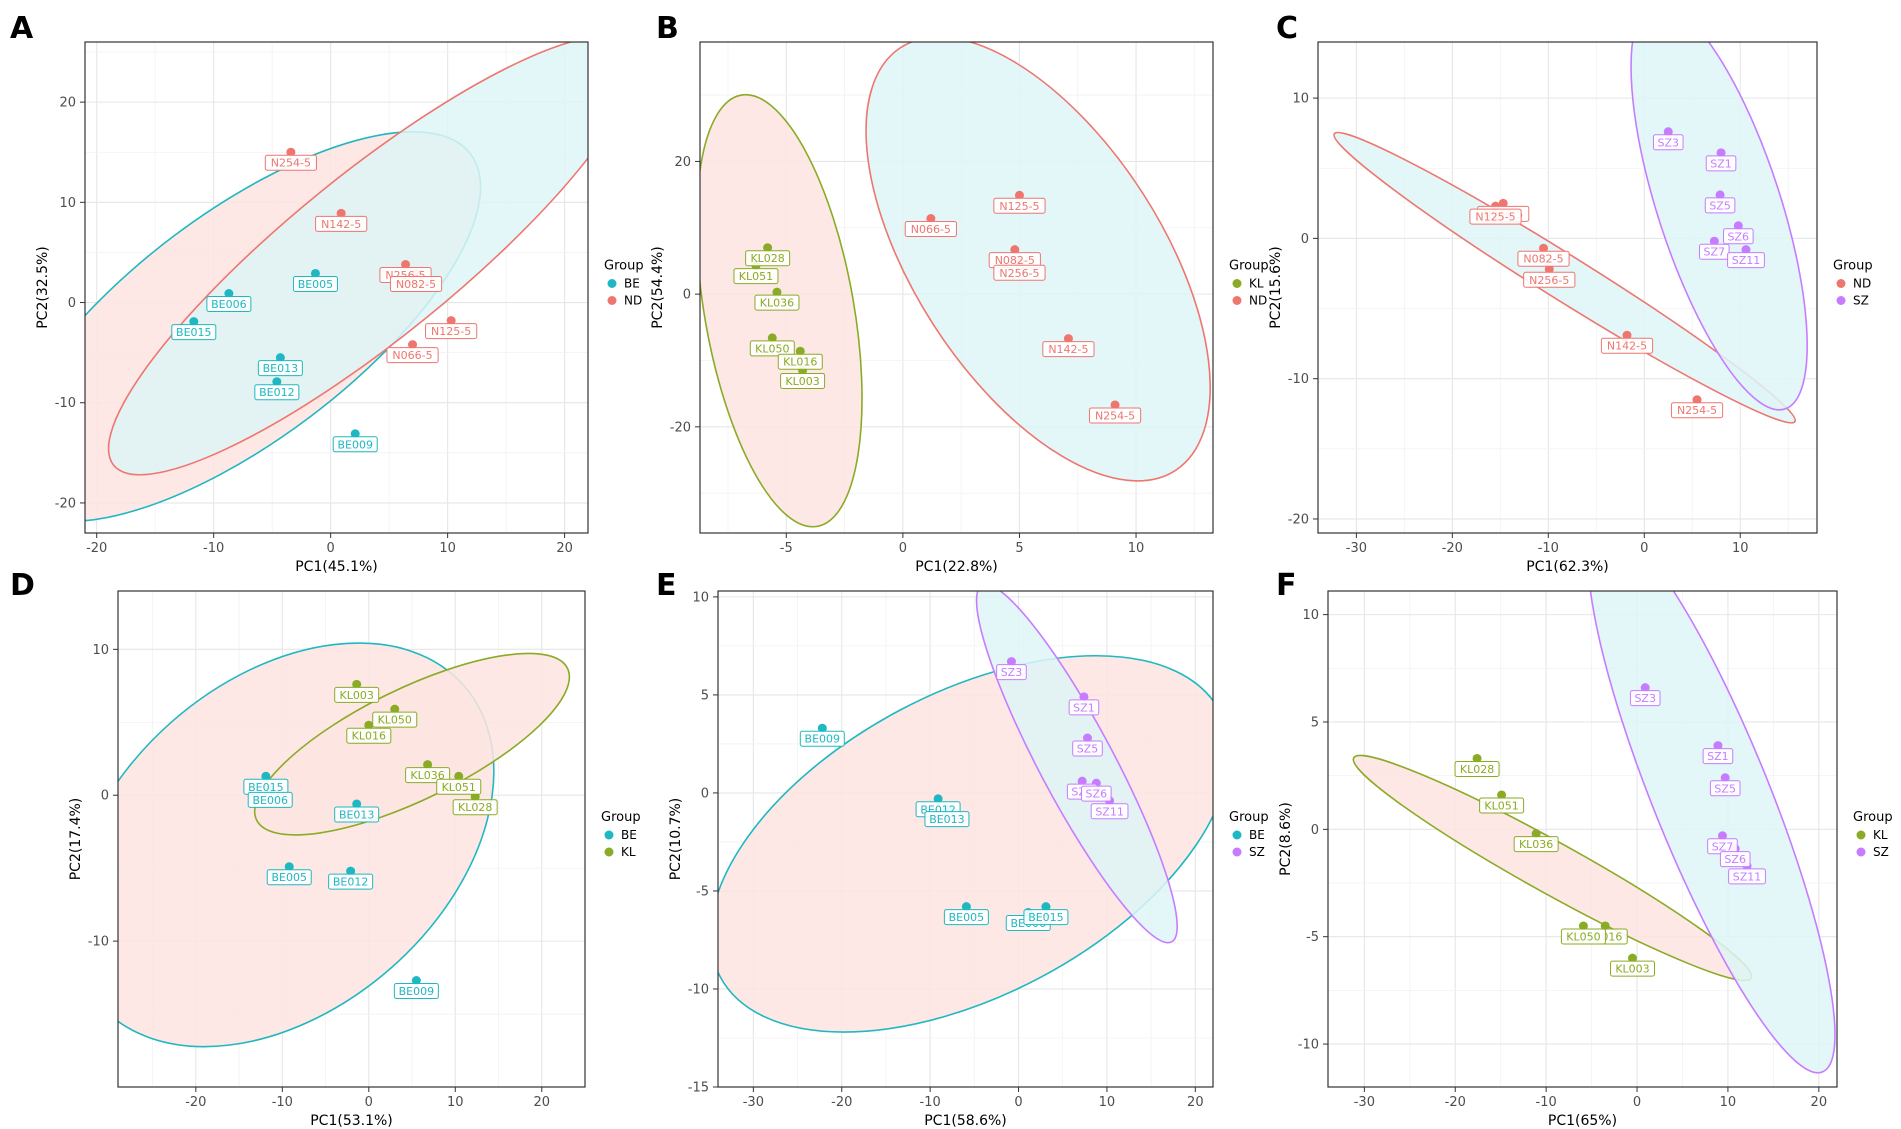  I want to click on legend: Group BE KL, so click(621, 834).